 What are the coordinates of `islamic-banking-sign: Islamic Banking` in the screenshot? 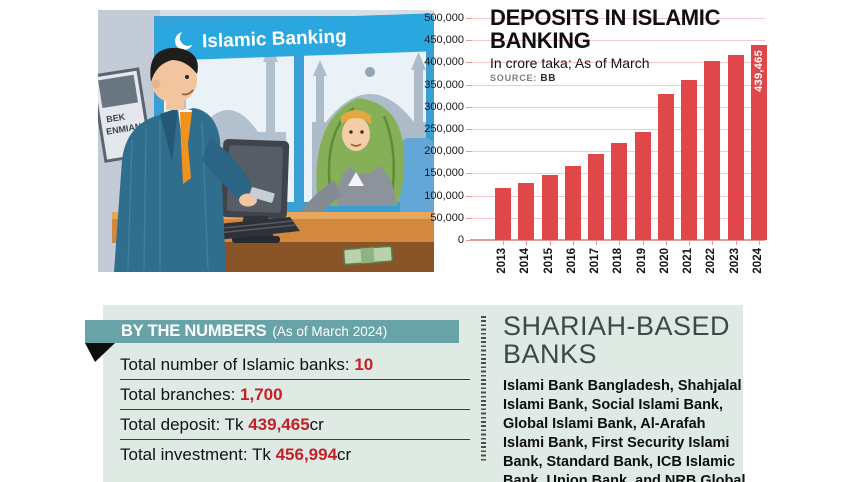 It's located at (295, 37).